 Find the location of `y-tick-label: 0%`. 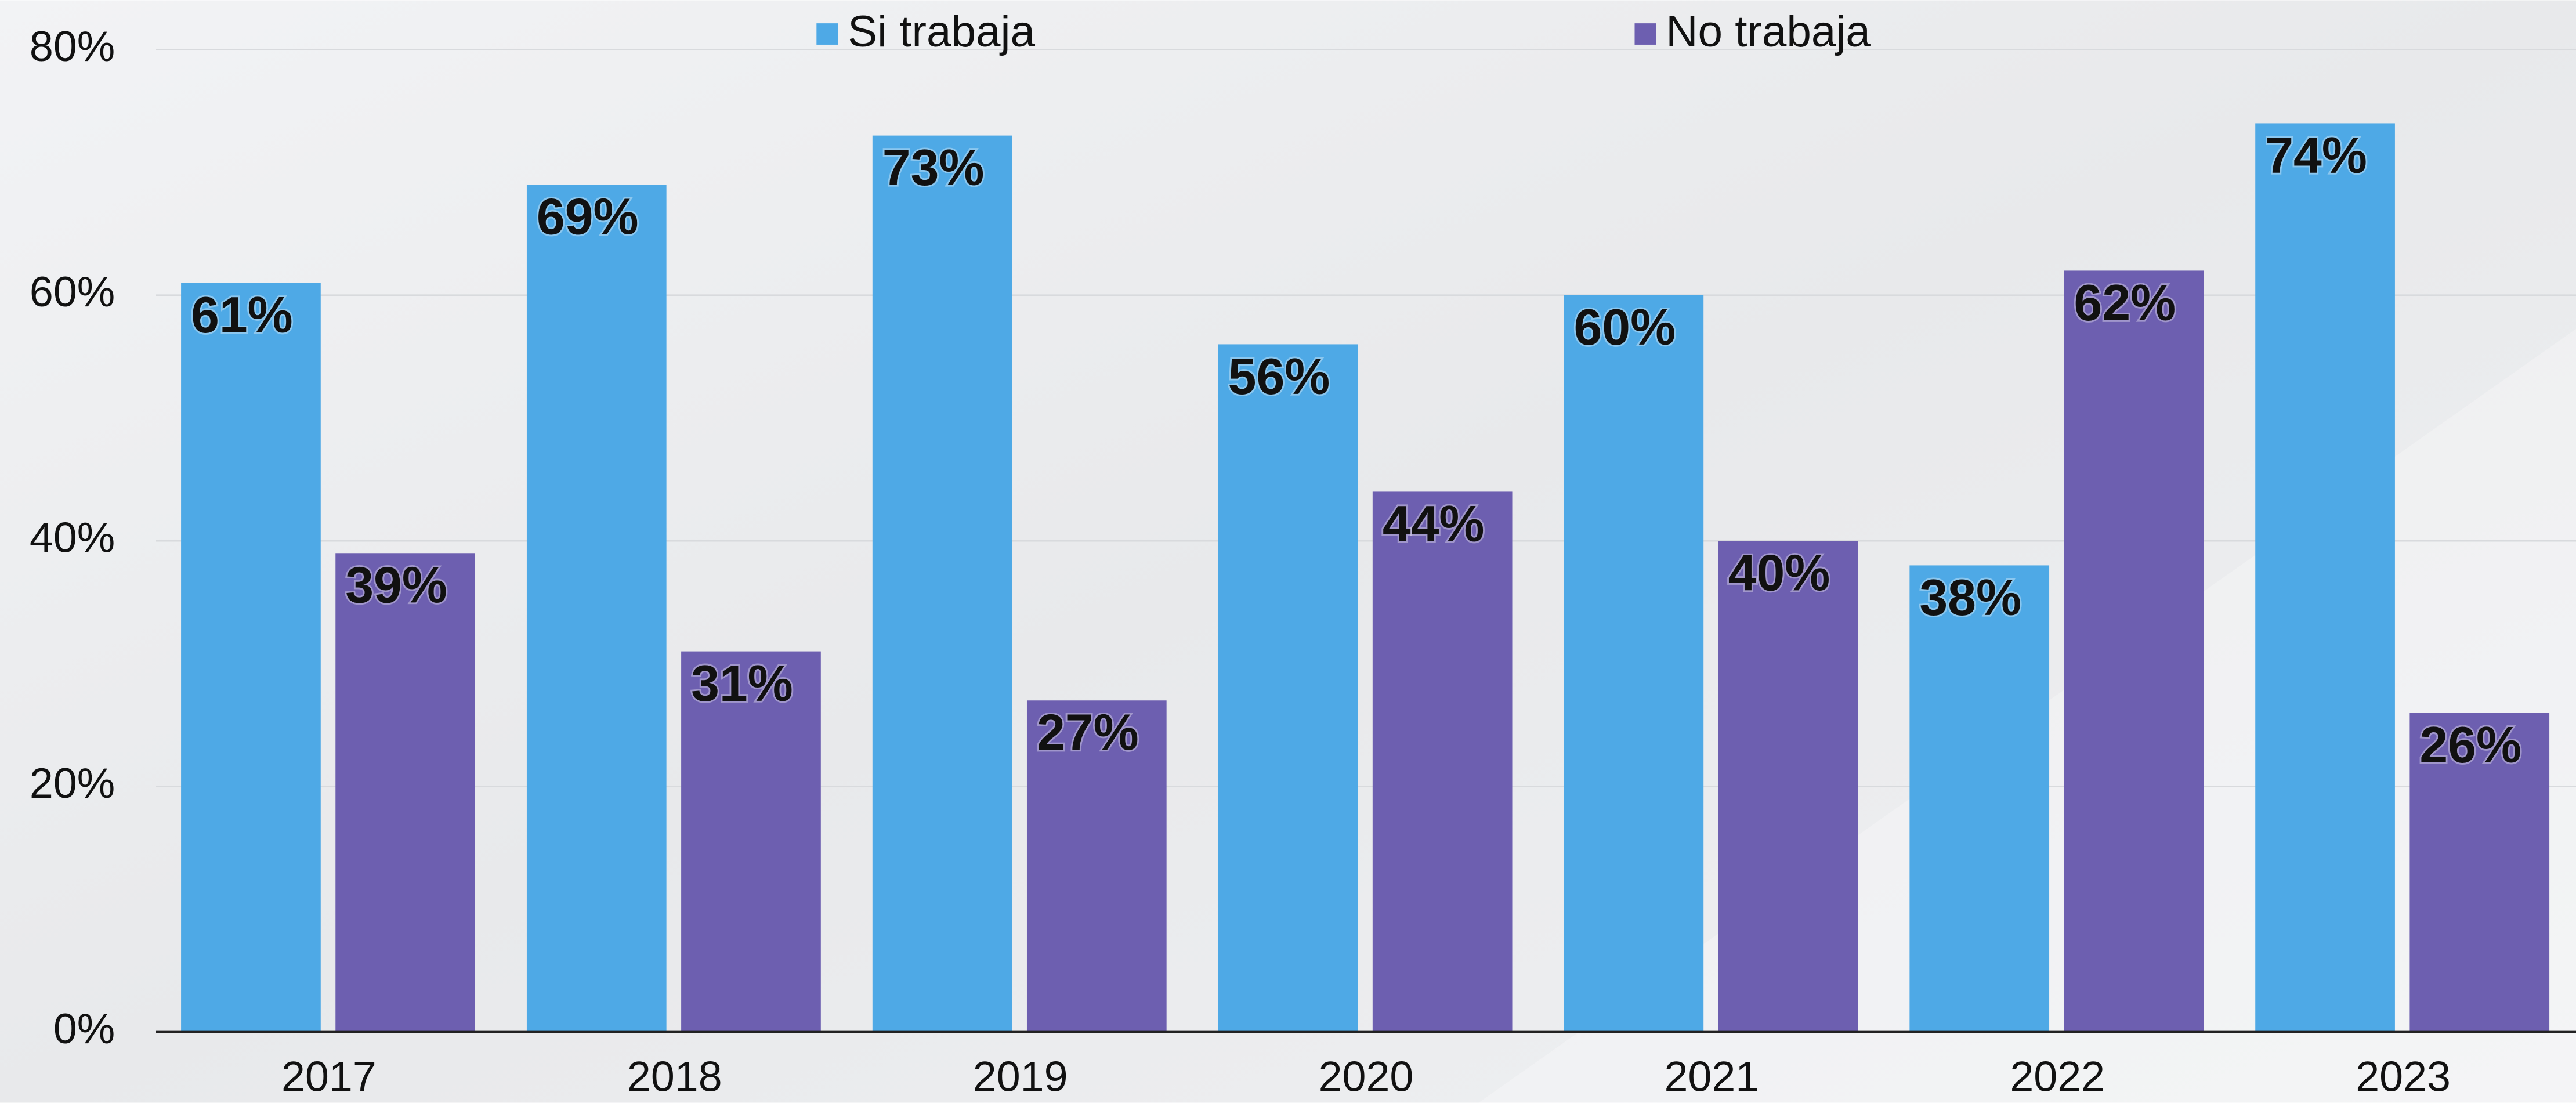

y-tick-label: 0% is located at coordinates (84, 1028).